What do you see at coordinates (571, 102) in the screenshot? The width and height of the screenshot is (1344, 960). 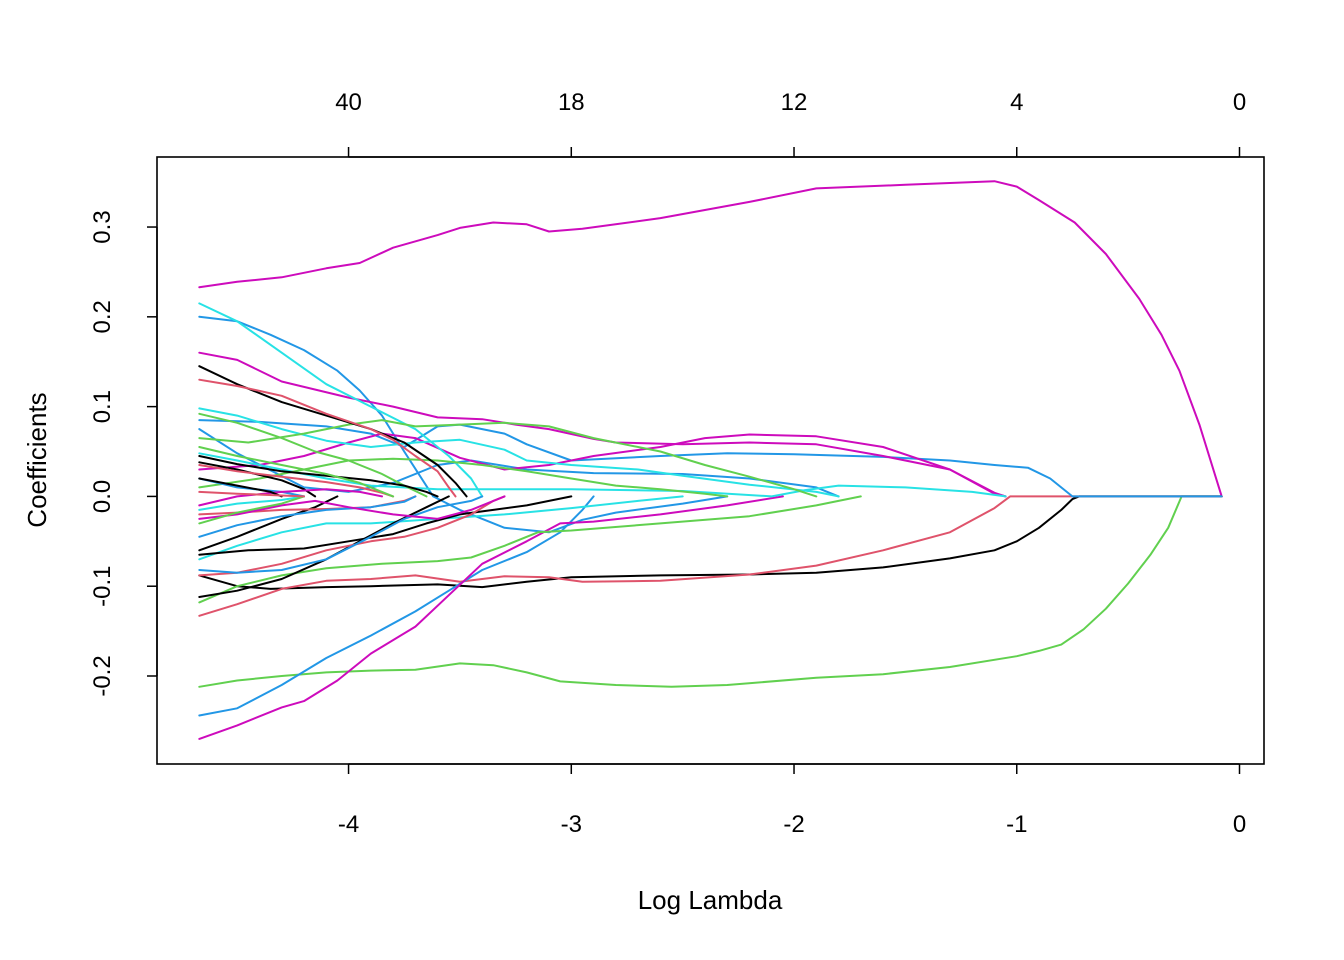 I see `top-tick-label: 18` at bounding box center [571, 102].